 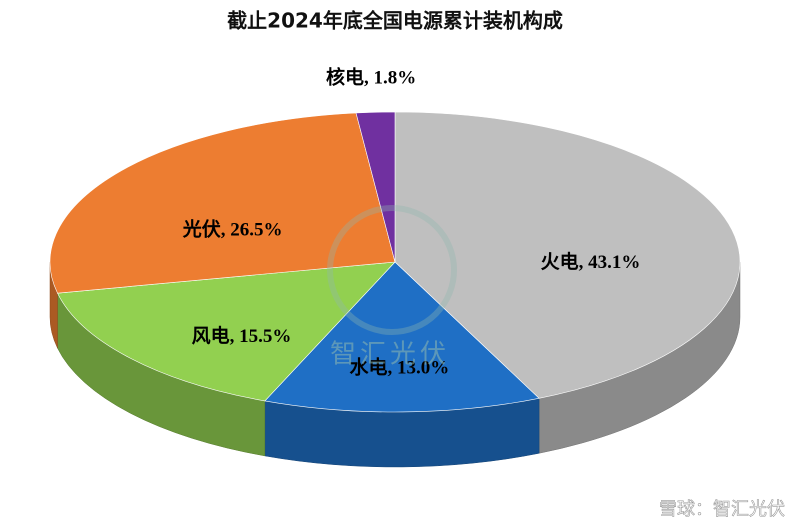 I want to click on watermark: 智汇光伏, so click(x=390, y=355).